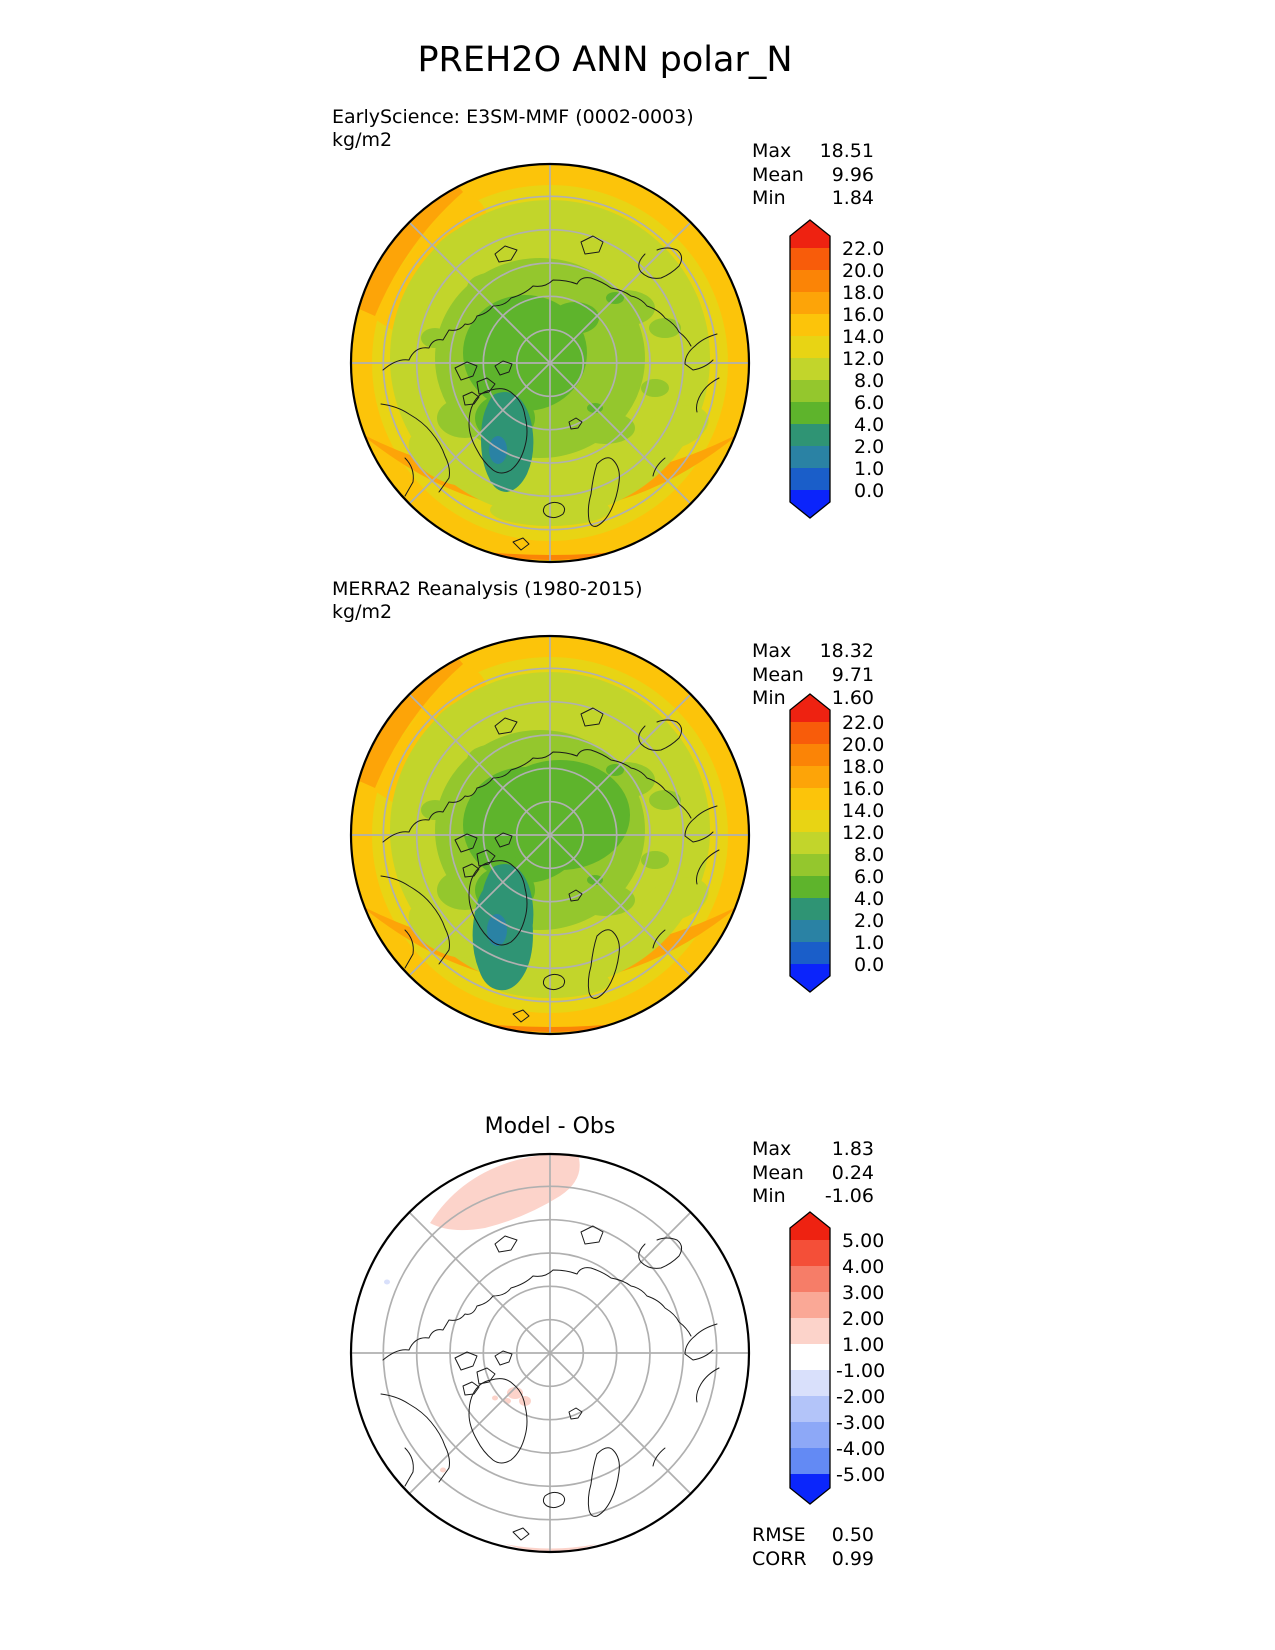  Describe the element at coordinates (860, 1423) in the screenshot. I see `svg-text: -3.00` at that location.